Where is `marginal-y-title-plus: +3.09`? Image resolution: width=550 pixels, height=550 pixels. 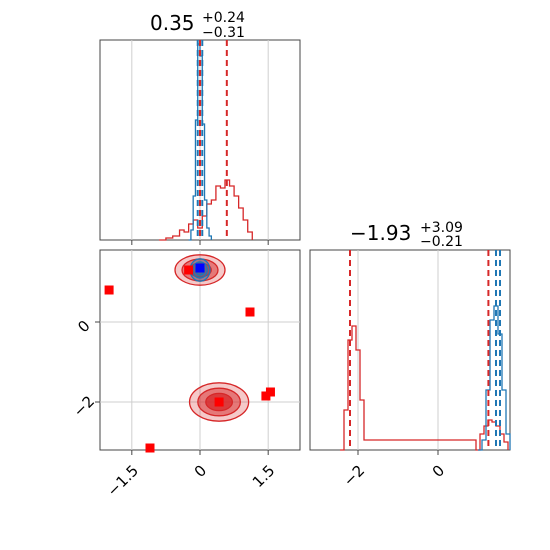
marginal-y-title-plus: +3.09 is located at coordinates (441, 228).